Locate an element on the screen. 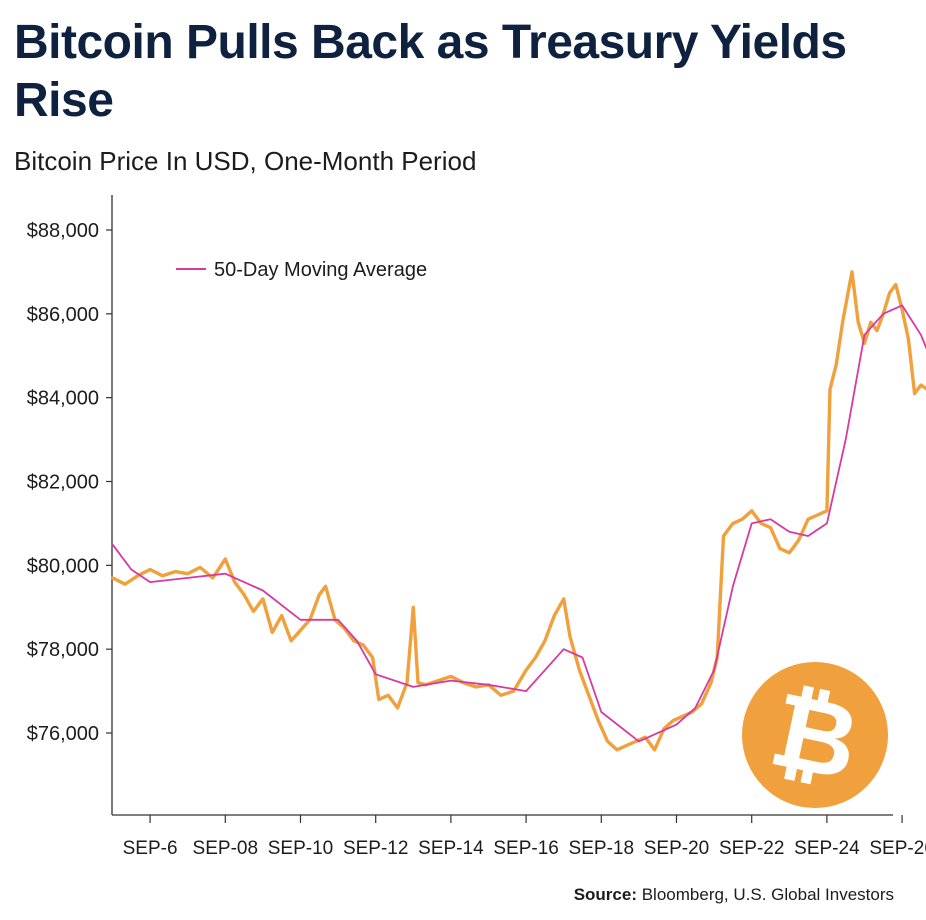 The height and width of the screenshot is (920, 926). x-tick-label: SEP-14 is located at coordinates (451, 848).